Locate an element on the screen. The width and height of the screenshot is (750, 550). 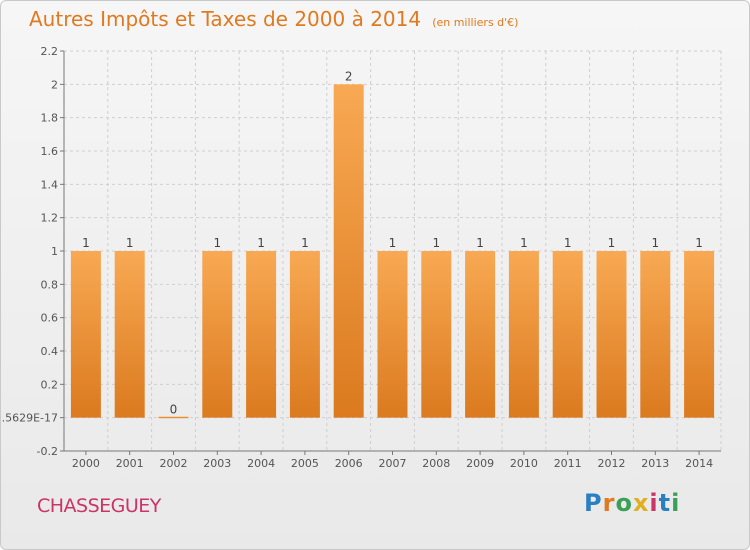
x-tick-label: 2011 is located at coordinates (568, 463).